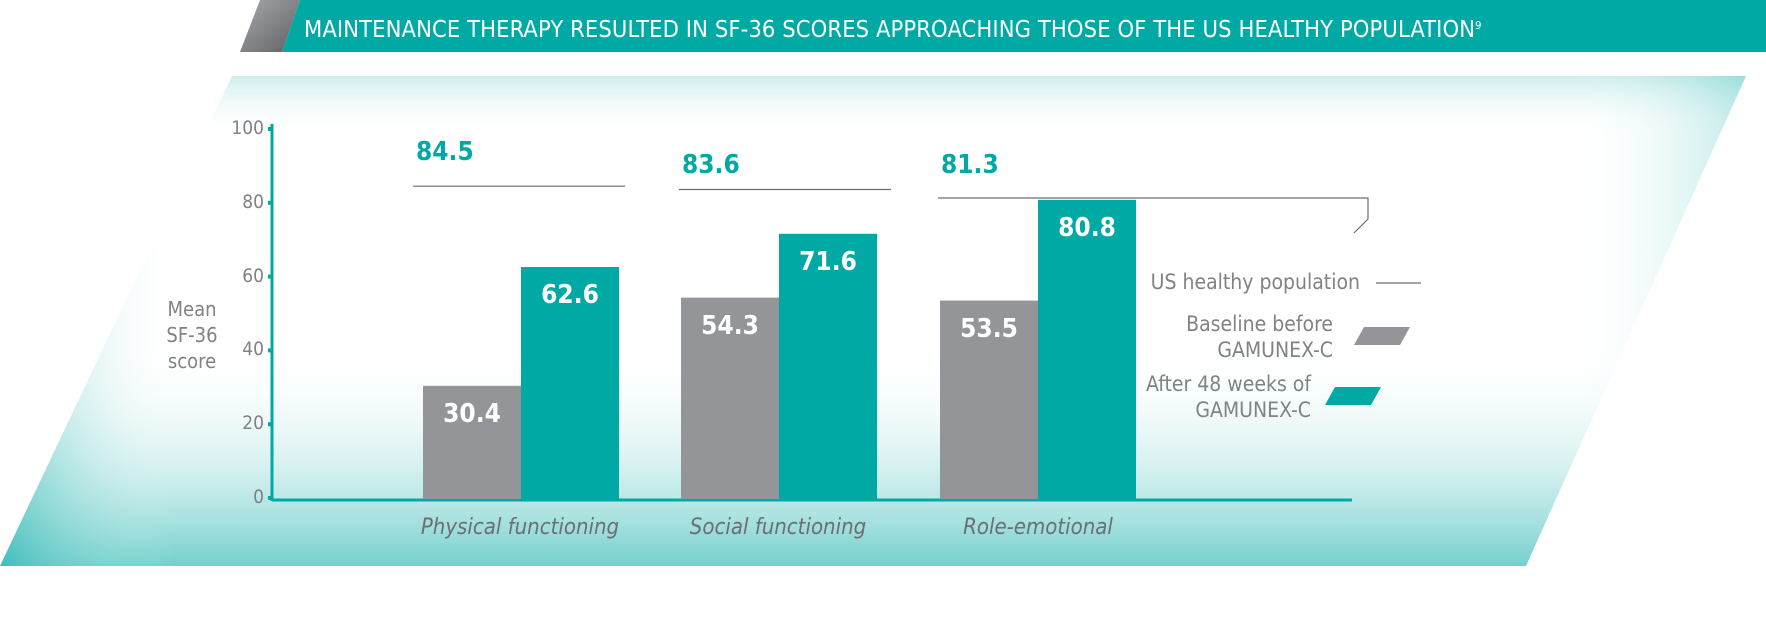  What do you see at coordinates (253, 275) in the screenshot?
I see `y-tick-label: 60` at bounding box center [253, 275].